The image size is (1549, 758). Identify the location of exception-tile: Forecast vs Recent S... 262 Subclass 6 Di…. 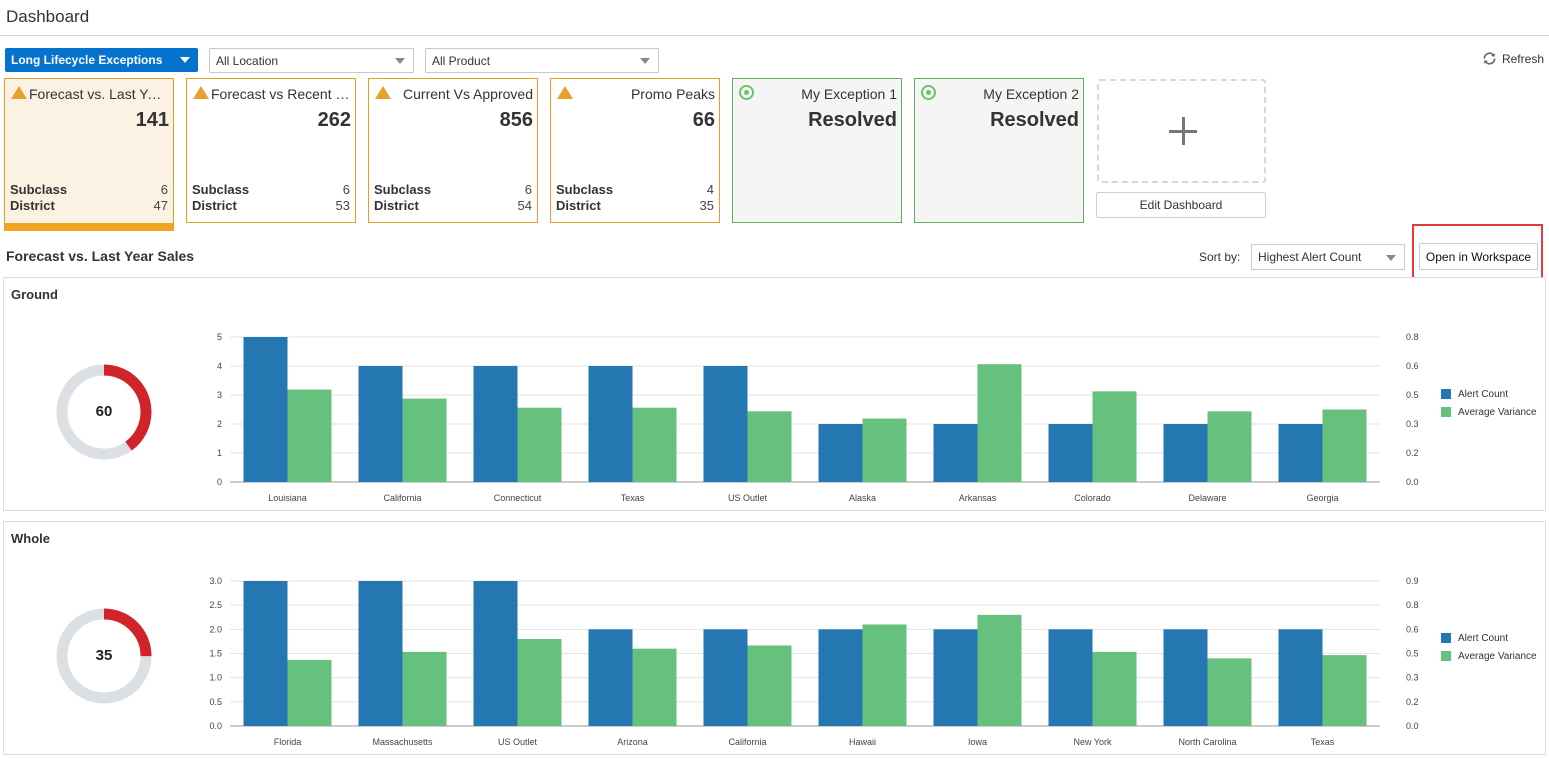
(271, 150).